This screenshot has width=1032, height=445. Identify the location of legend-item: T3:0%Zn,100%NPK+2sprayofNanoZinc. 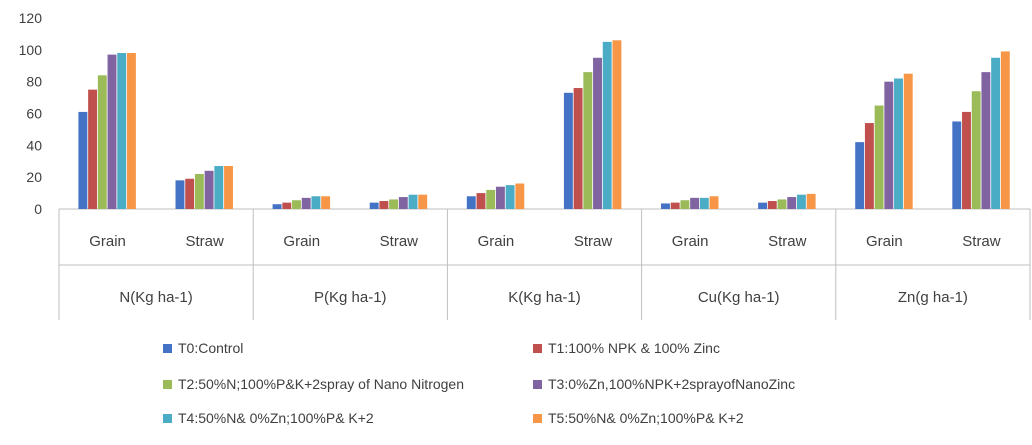
(664, 384).